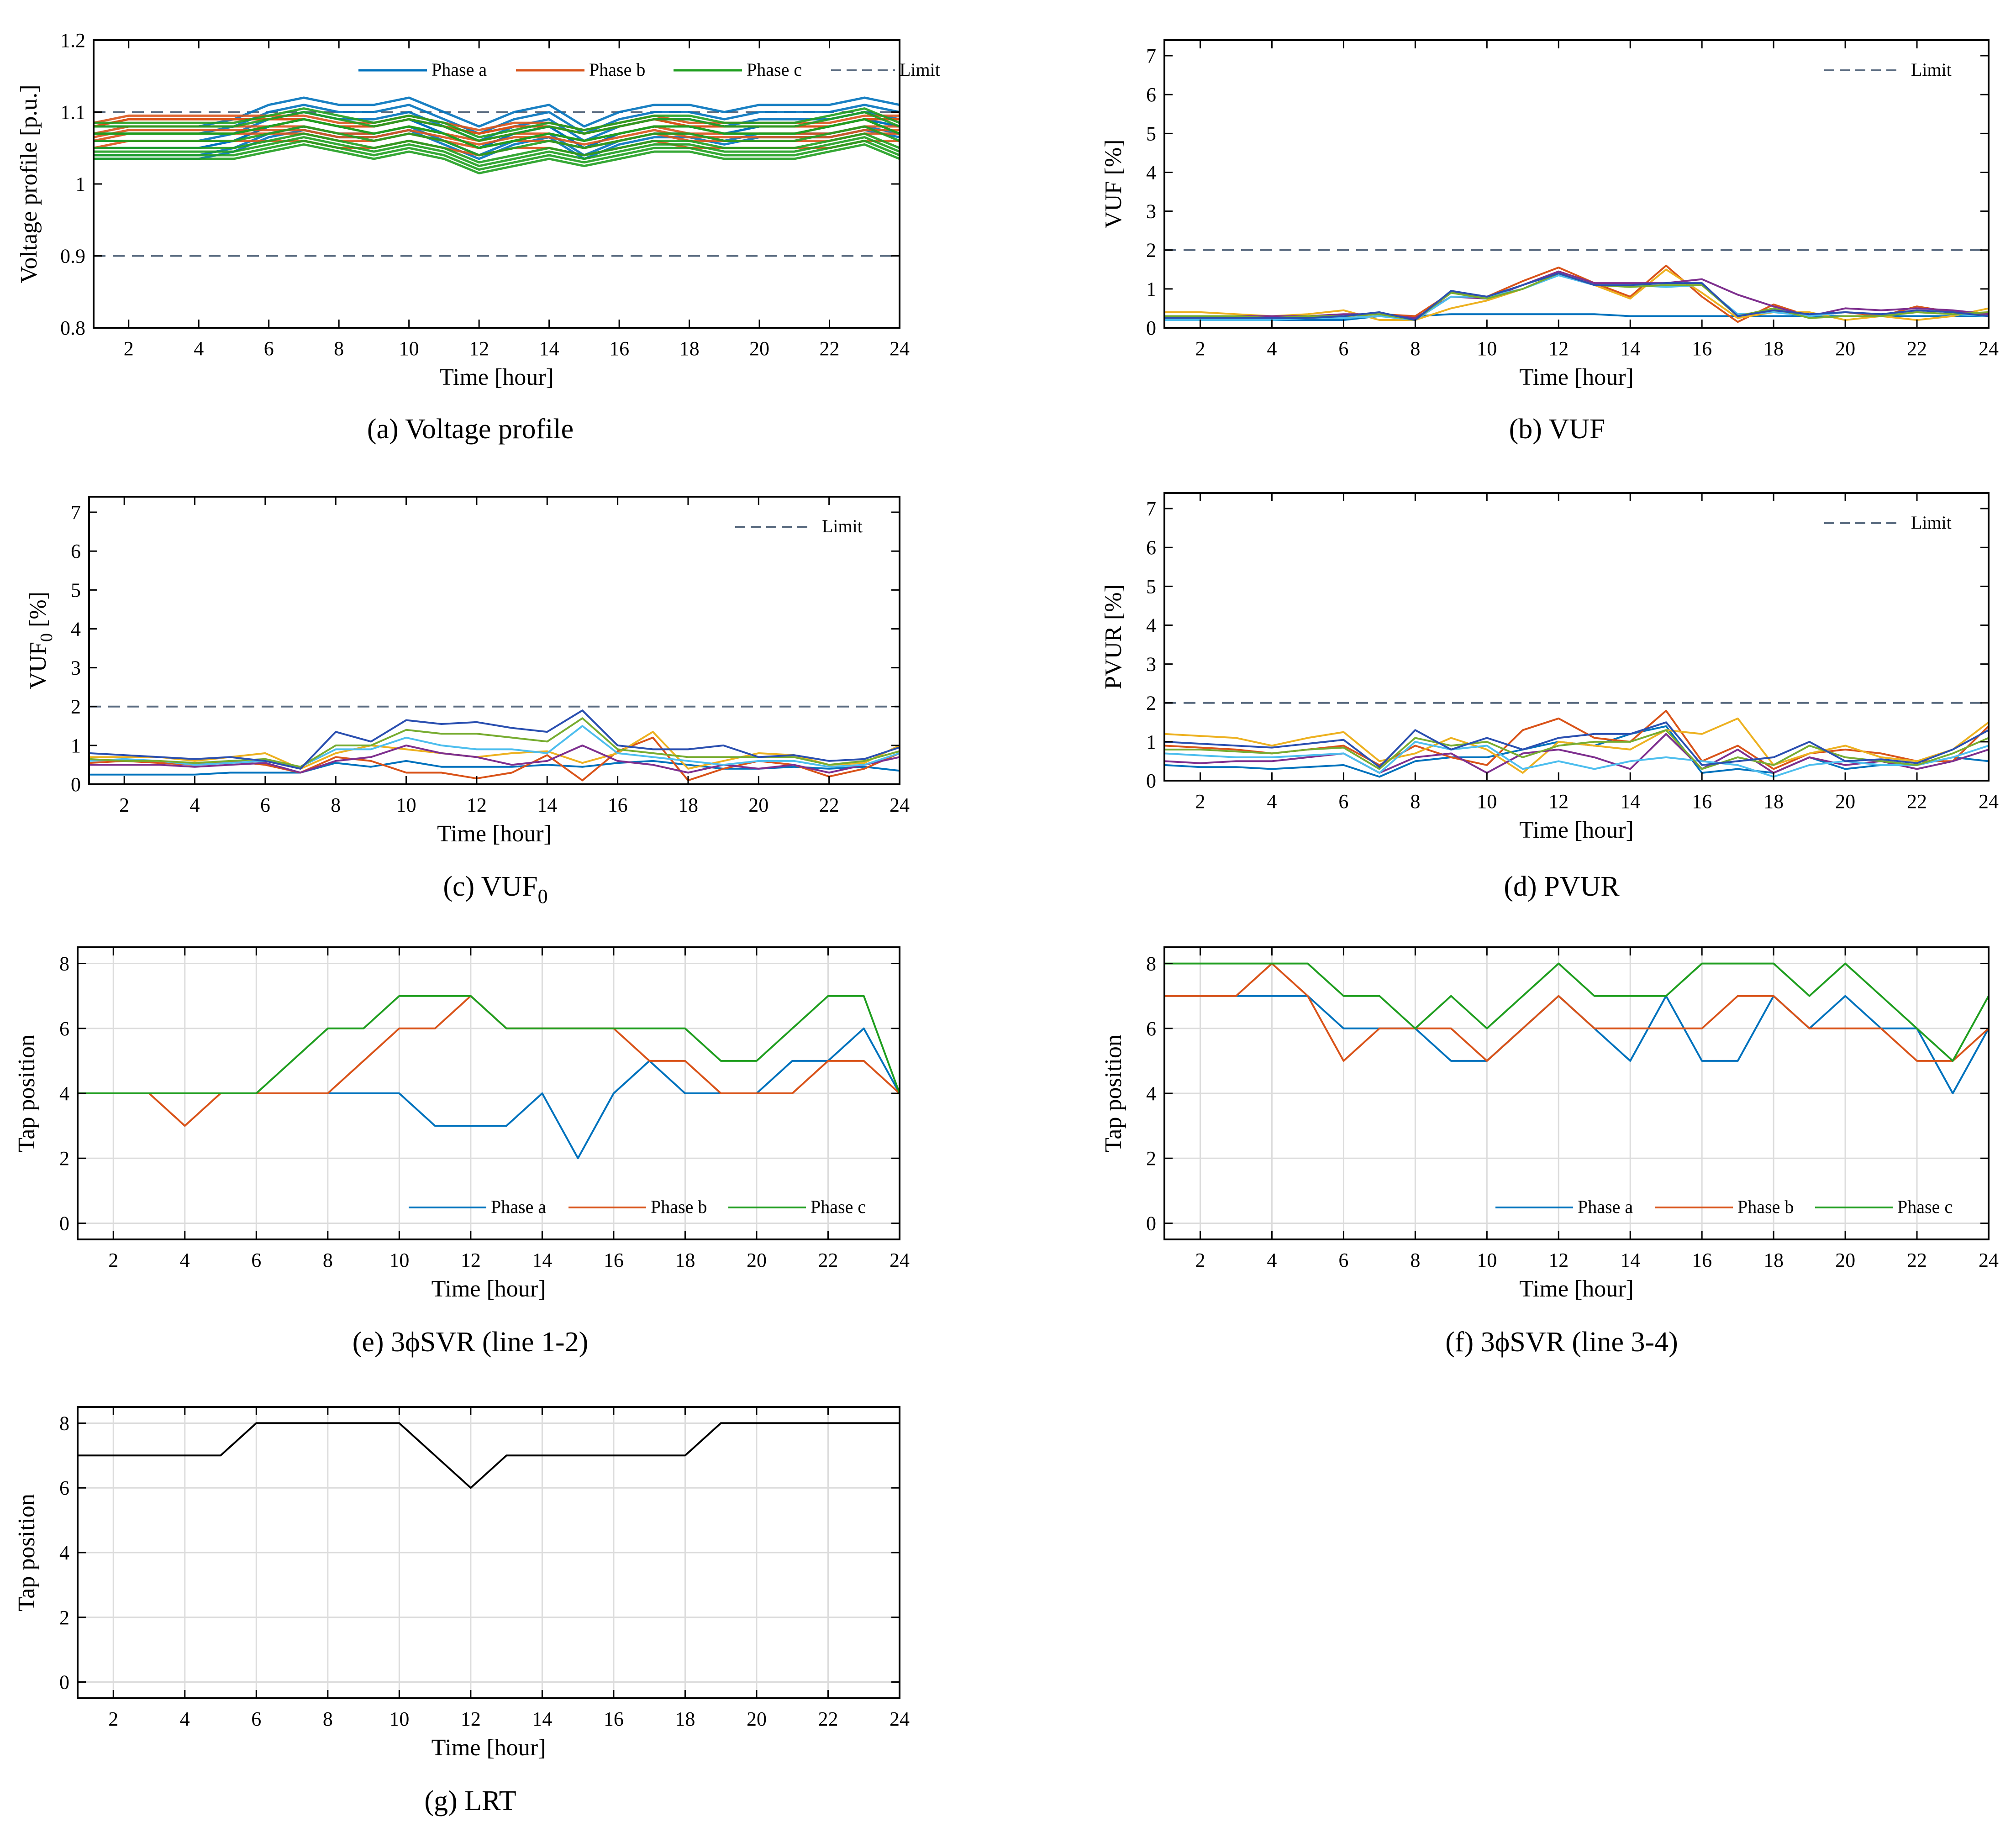 The width and height of the screenshot is (2016, 1837). Describe the element at coordinates (1925, 1207) in the screenshot. I see `legend-label: Phase c` at that location.